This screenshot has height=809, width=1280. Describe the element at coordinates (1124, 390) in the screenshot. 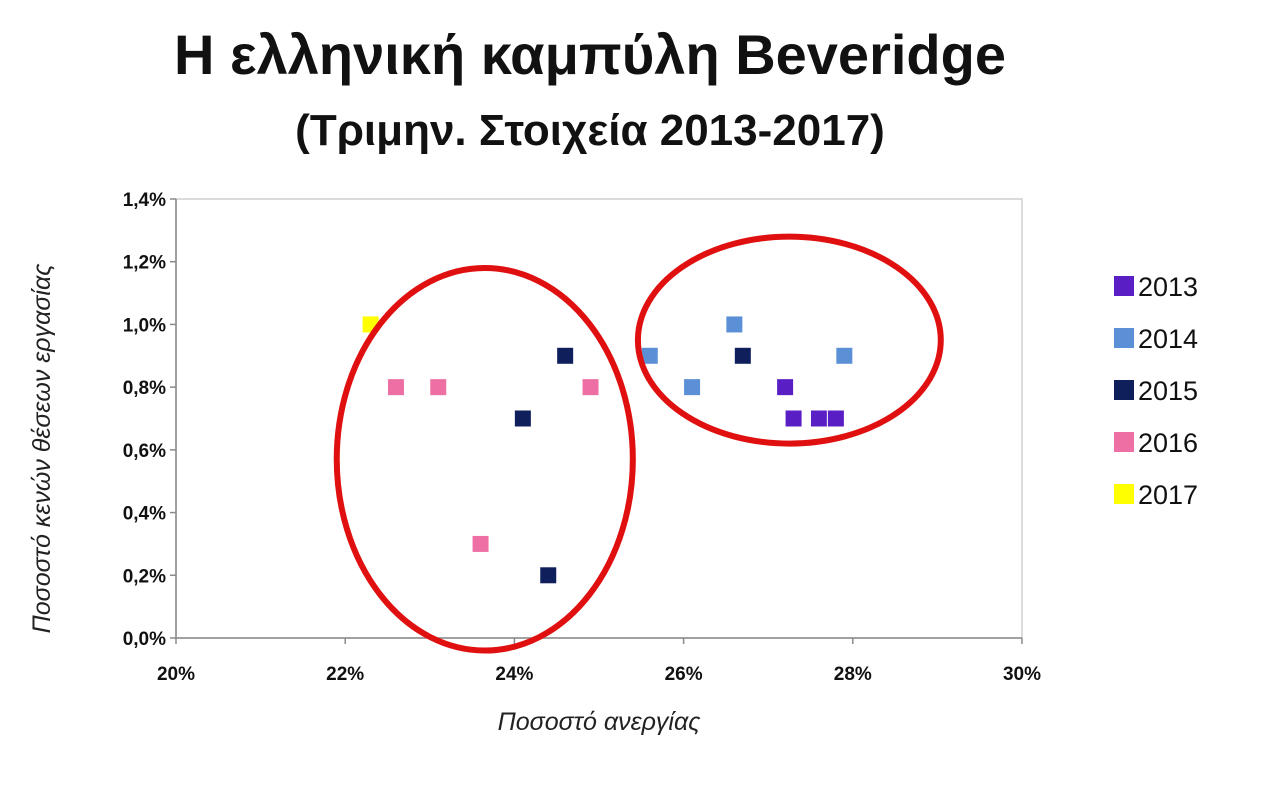

I see `legend-swatch-2015` at that location.